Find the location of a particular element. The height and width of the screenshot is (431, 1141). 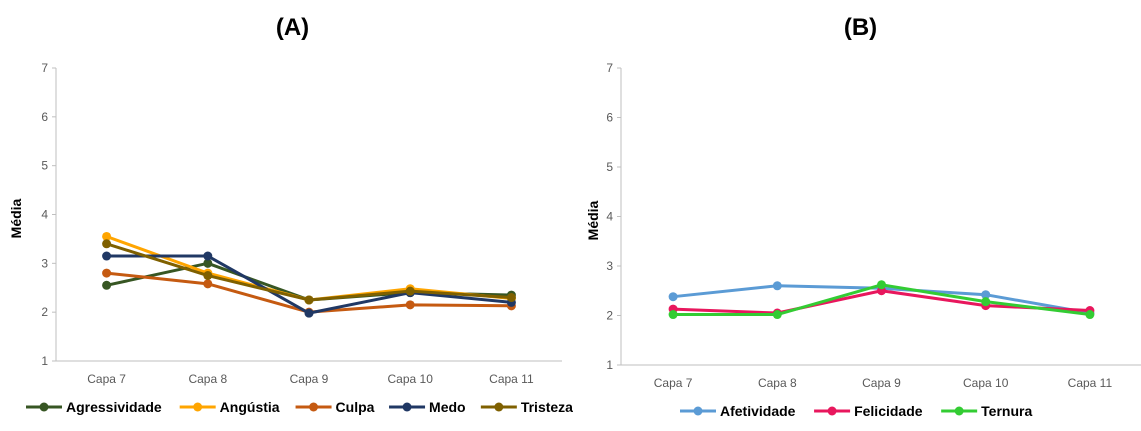

legend-label: Afetividade is located at coordinates (758, 411).